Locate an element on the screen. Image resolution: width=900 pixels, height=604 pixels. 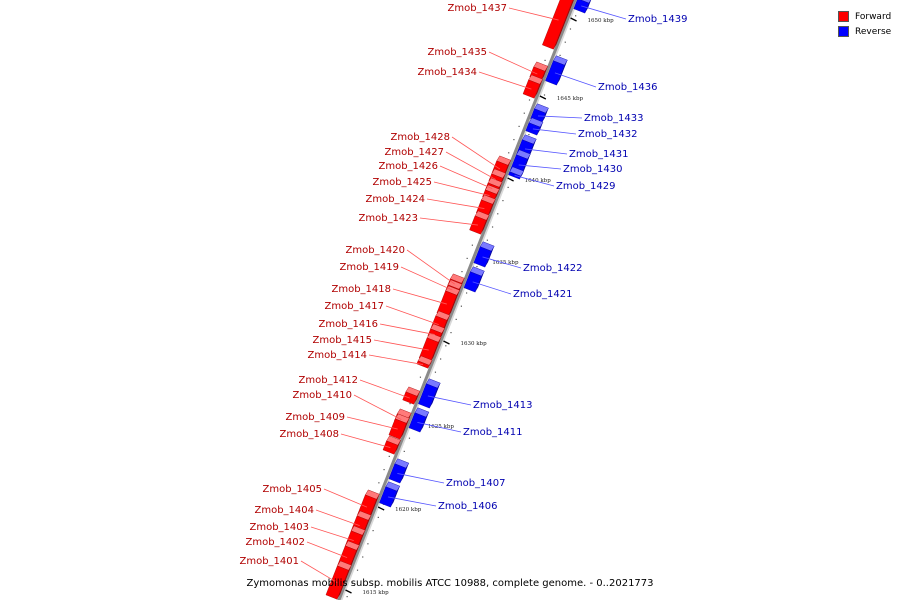
gene-label: Zmob_1422 is located at coordinates (553, 268).